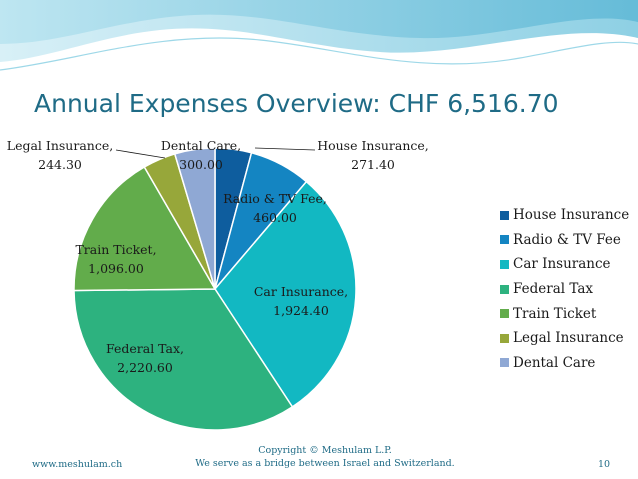  What do you see at coordinates (77, 464) in the screenshot?
I see `footer-website: www.meshulam.ch` at bounding box center [77, 464].